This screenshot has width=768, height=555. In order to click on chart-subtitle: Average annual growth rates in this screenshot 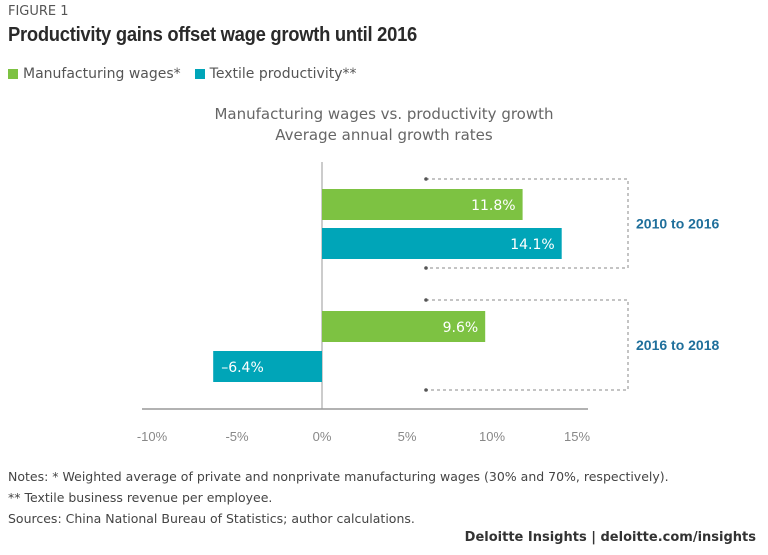, I will do `click(384, 135)`.